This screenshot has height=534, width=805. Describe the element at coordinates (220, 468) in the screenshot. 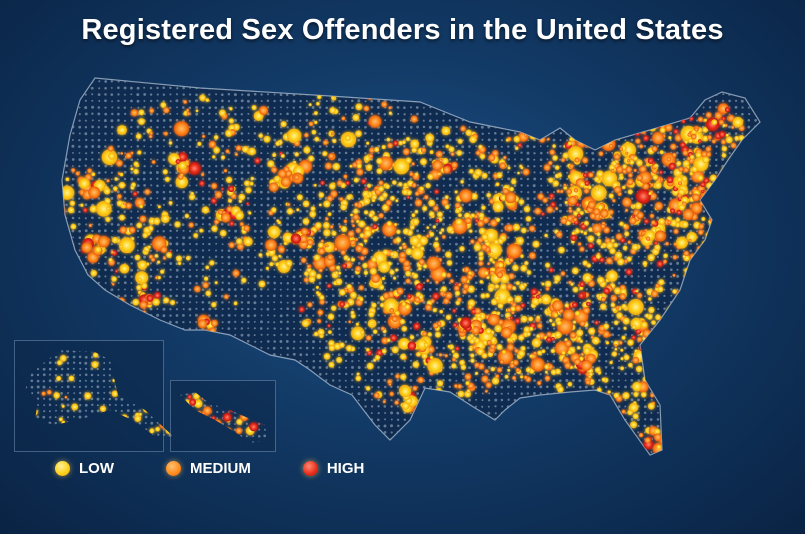

I see `legend-label-medium: MEDIUM` at that location.